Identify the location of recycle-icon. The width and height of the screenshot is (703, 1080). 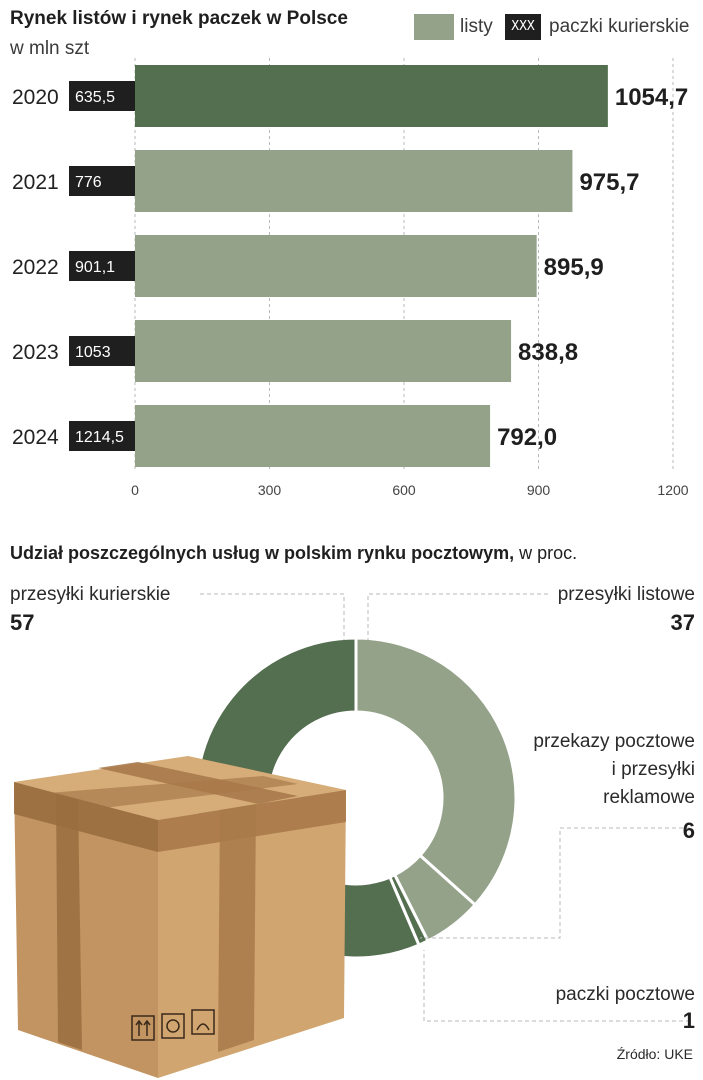
(173, 1026).